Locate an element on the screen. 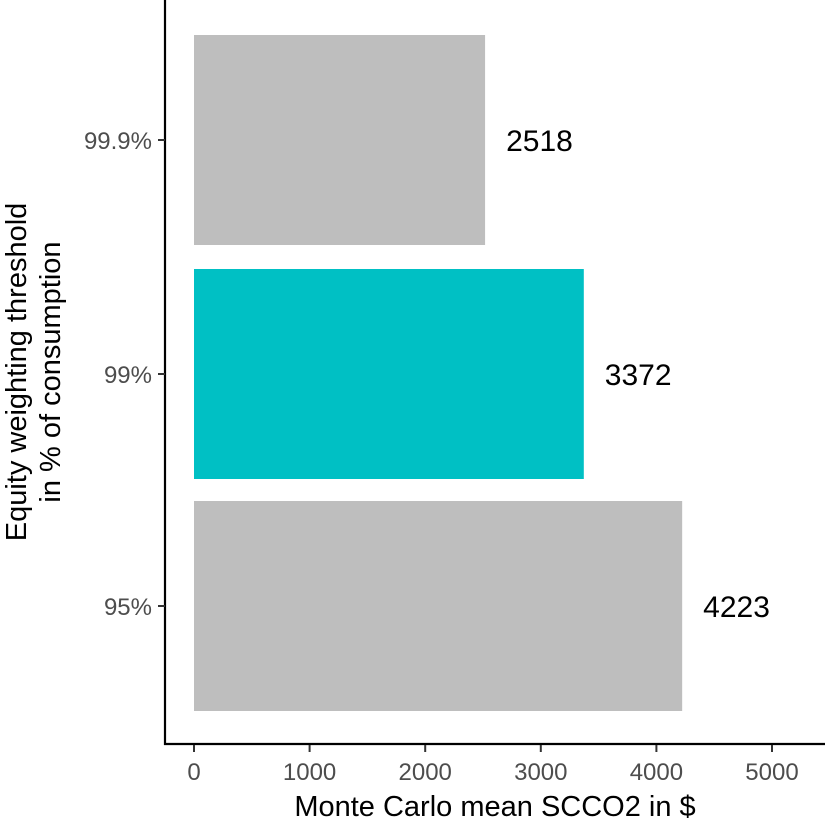  x-ticks-group: 0 1000 2000 3000 4000 5000 is located at coordinates (493, 765).